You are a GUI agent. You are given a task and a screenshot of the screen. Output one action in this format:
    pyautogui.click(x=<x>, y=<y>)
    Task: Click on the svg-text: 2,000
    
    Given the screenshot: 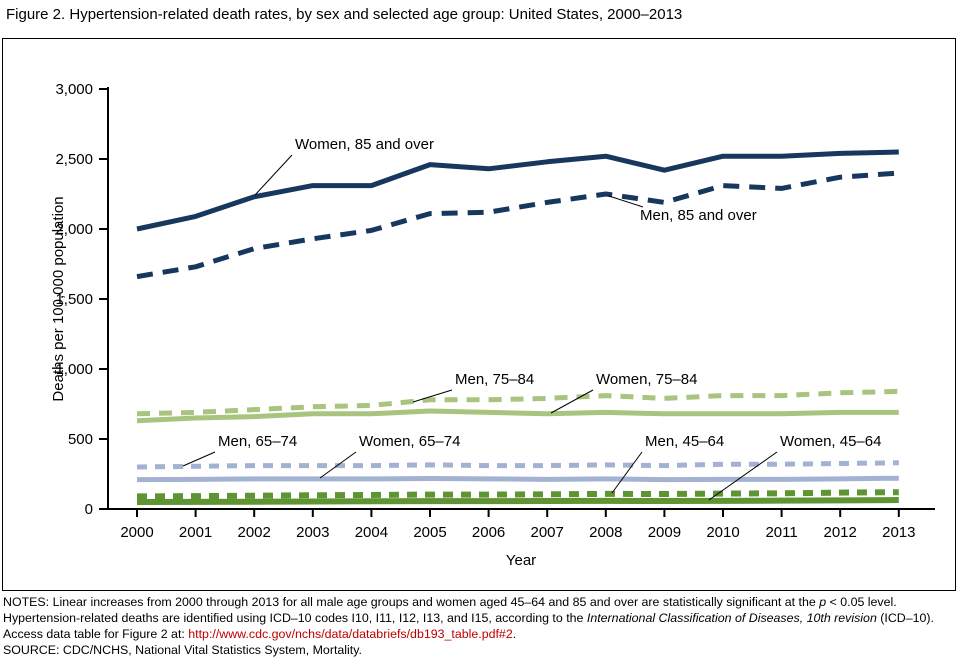 What is the action you would take?
    pyautogui.click(x=74, y=229)
    